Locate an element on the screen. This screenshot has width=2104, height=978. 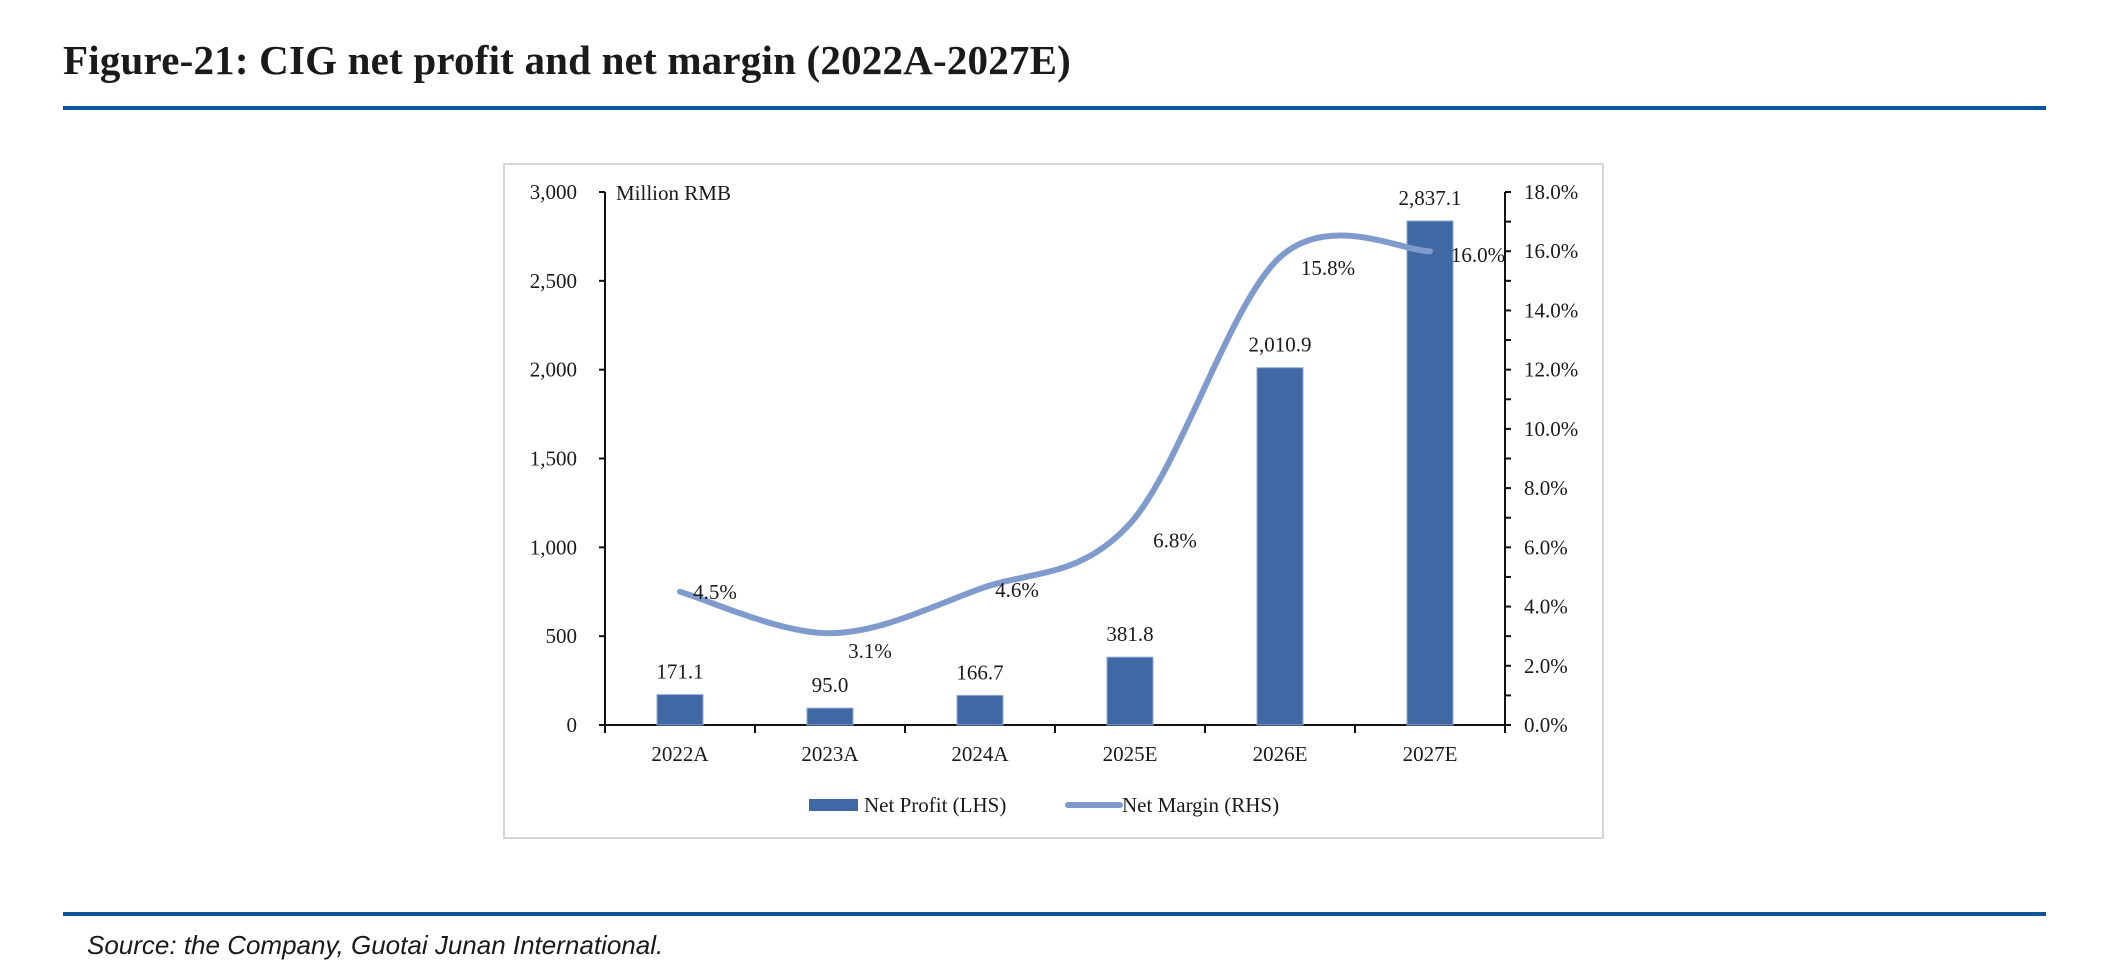
bar-value-label: 95.0 is located at coordinates (830, 685).